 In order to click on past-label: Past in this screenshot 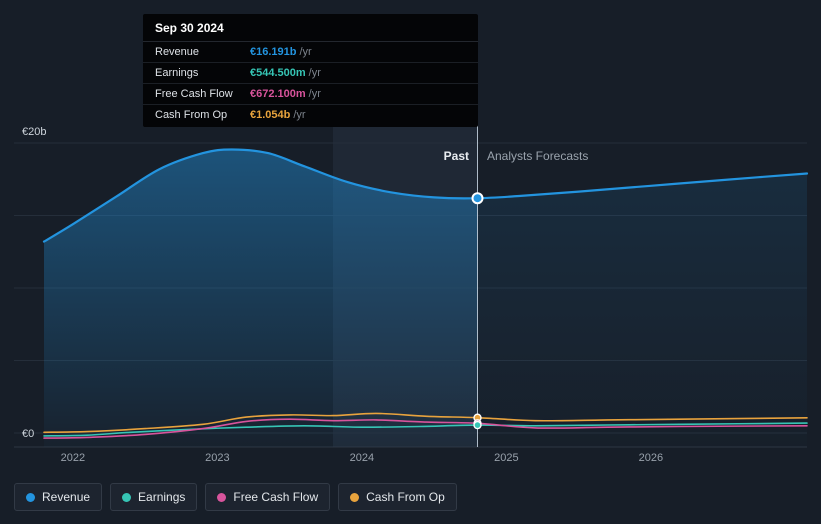, I will do `click(456, 156)`.